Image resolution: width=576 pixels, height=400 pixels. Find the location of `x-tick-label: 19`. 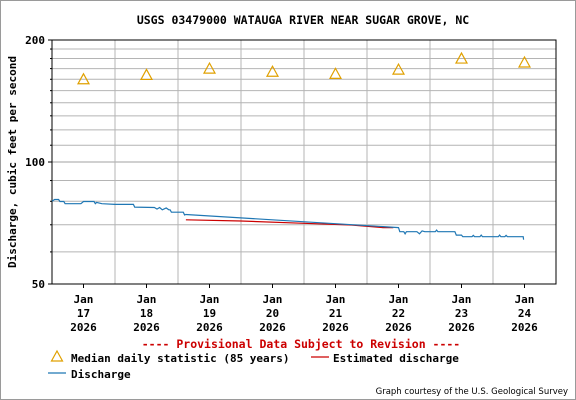

x-tick-label: 19 is located at coordinates (209, 313).